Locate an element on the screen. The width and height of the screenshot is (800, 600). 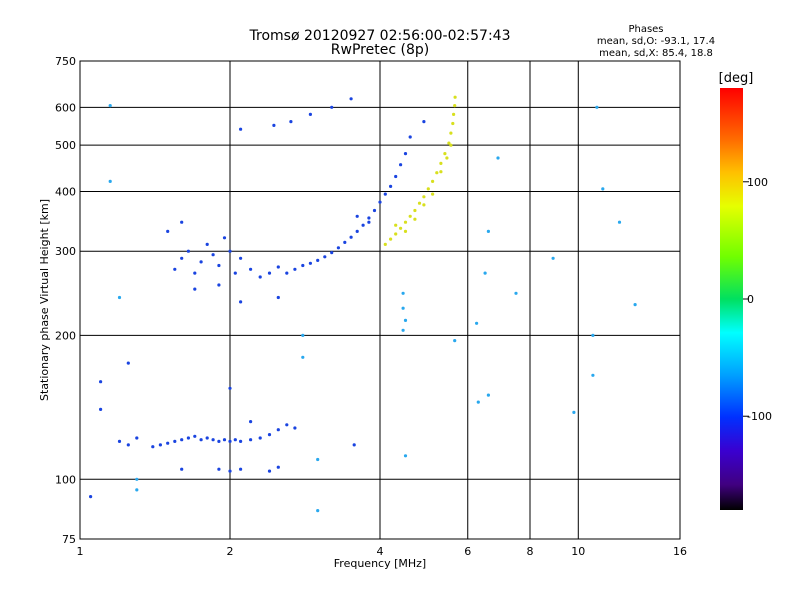
colorbar-label: [deg] is located at coordinates (736, 78).